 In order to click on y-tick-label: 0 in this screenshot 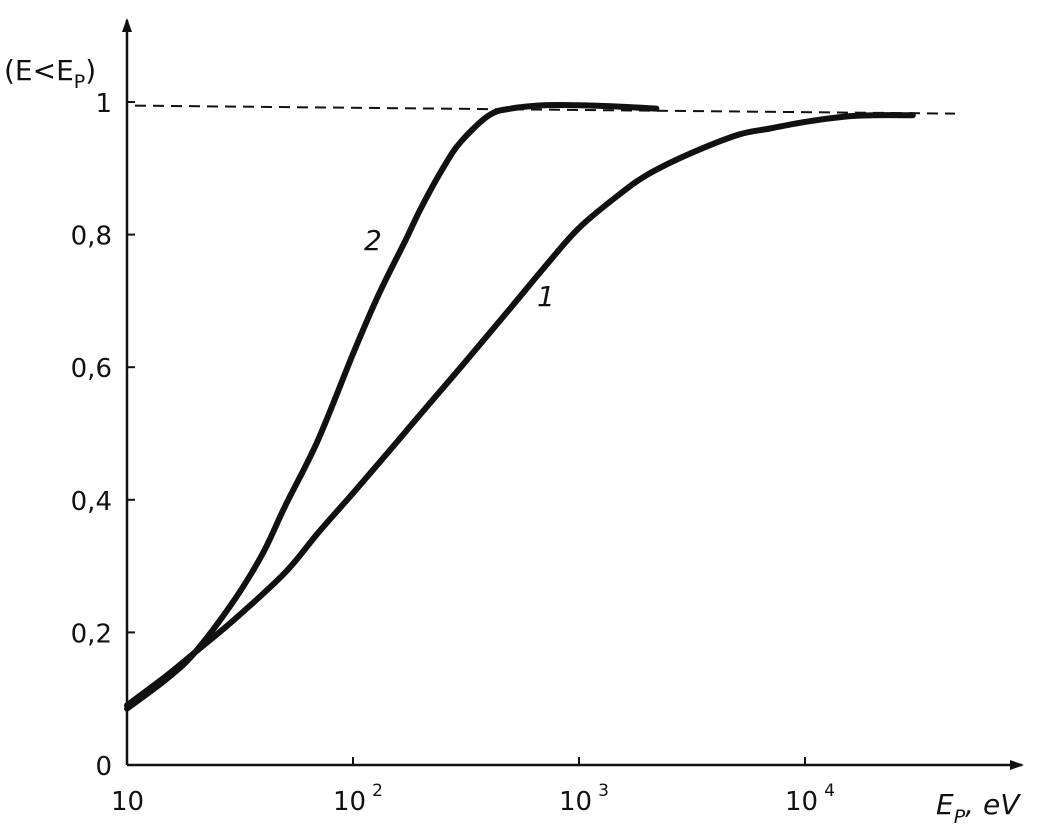, I will do `click(103, 767)`.